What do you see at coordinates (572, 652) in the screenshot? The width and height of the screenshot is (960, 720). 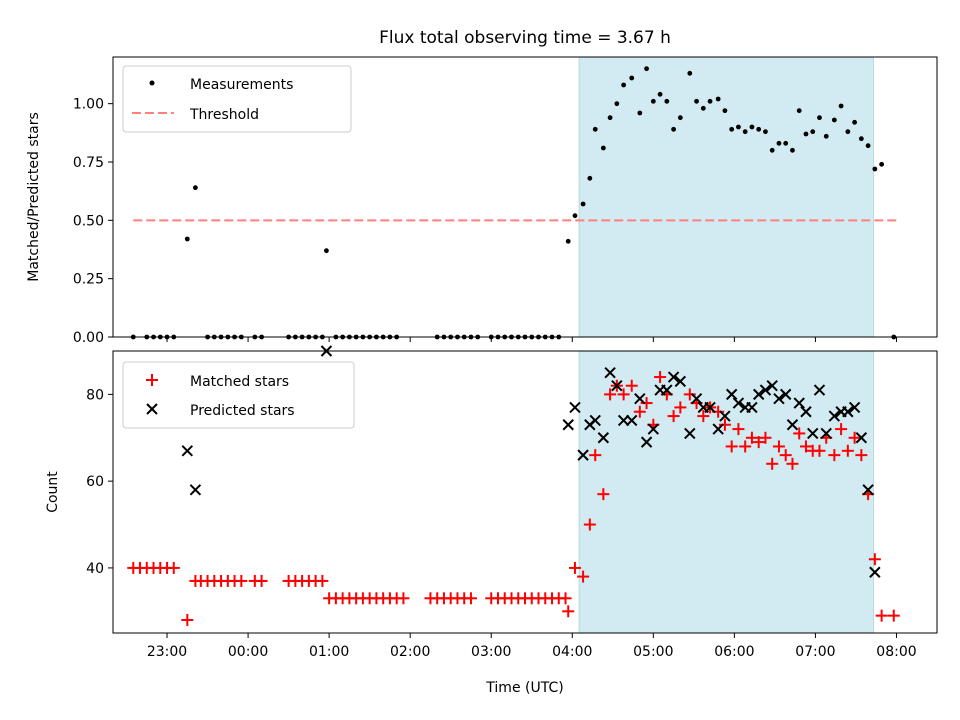 I see `count-panel-xtick-label: 04:00` at bounding box center [572, 652].